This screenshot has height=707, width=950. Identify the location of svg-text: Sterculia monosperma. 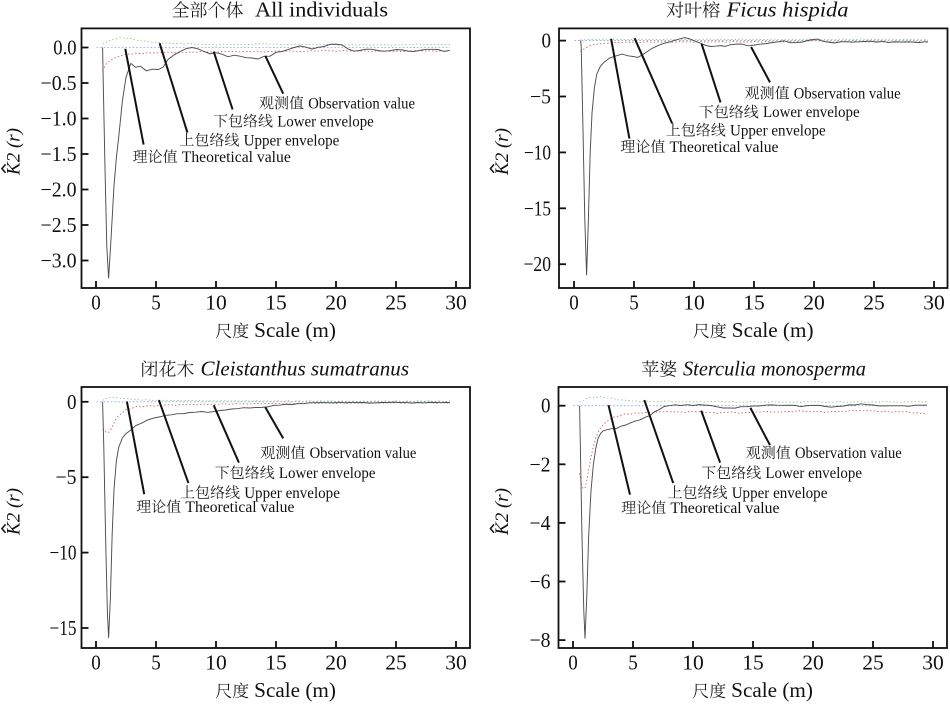
(774, 369).